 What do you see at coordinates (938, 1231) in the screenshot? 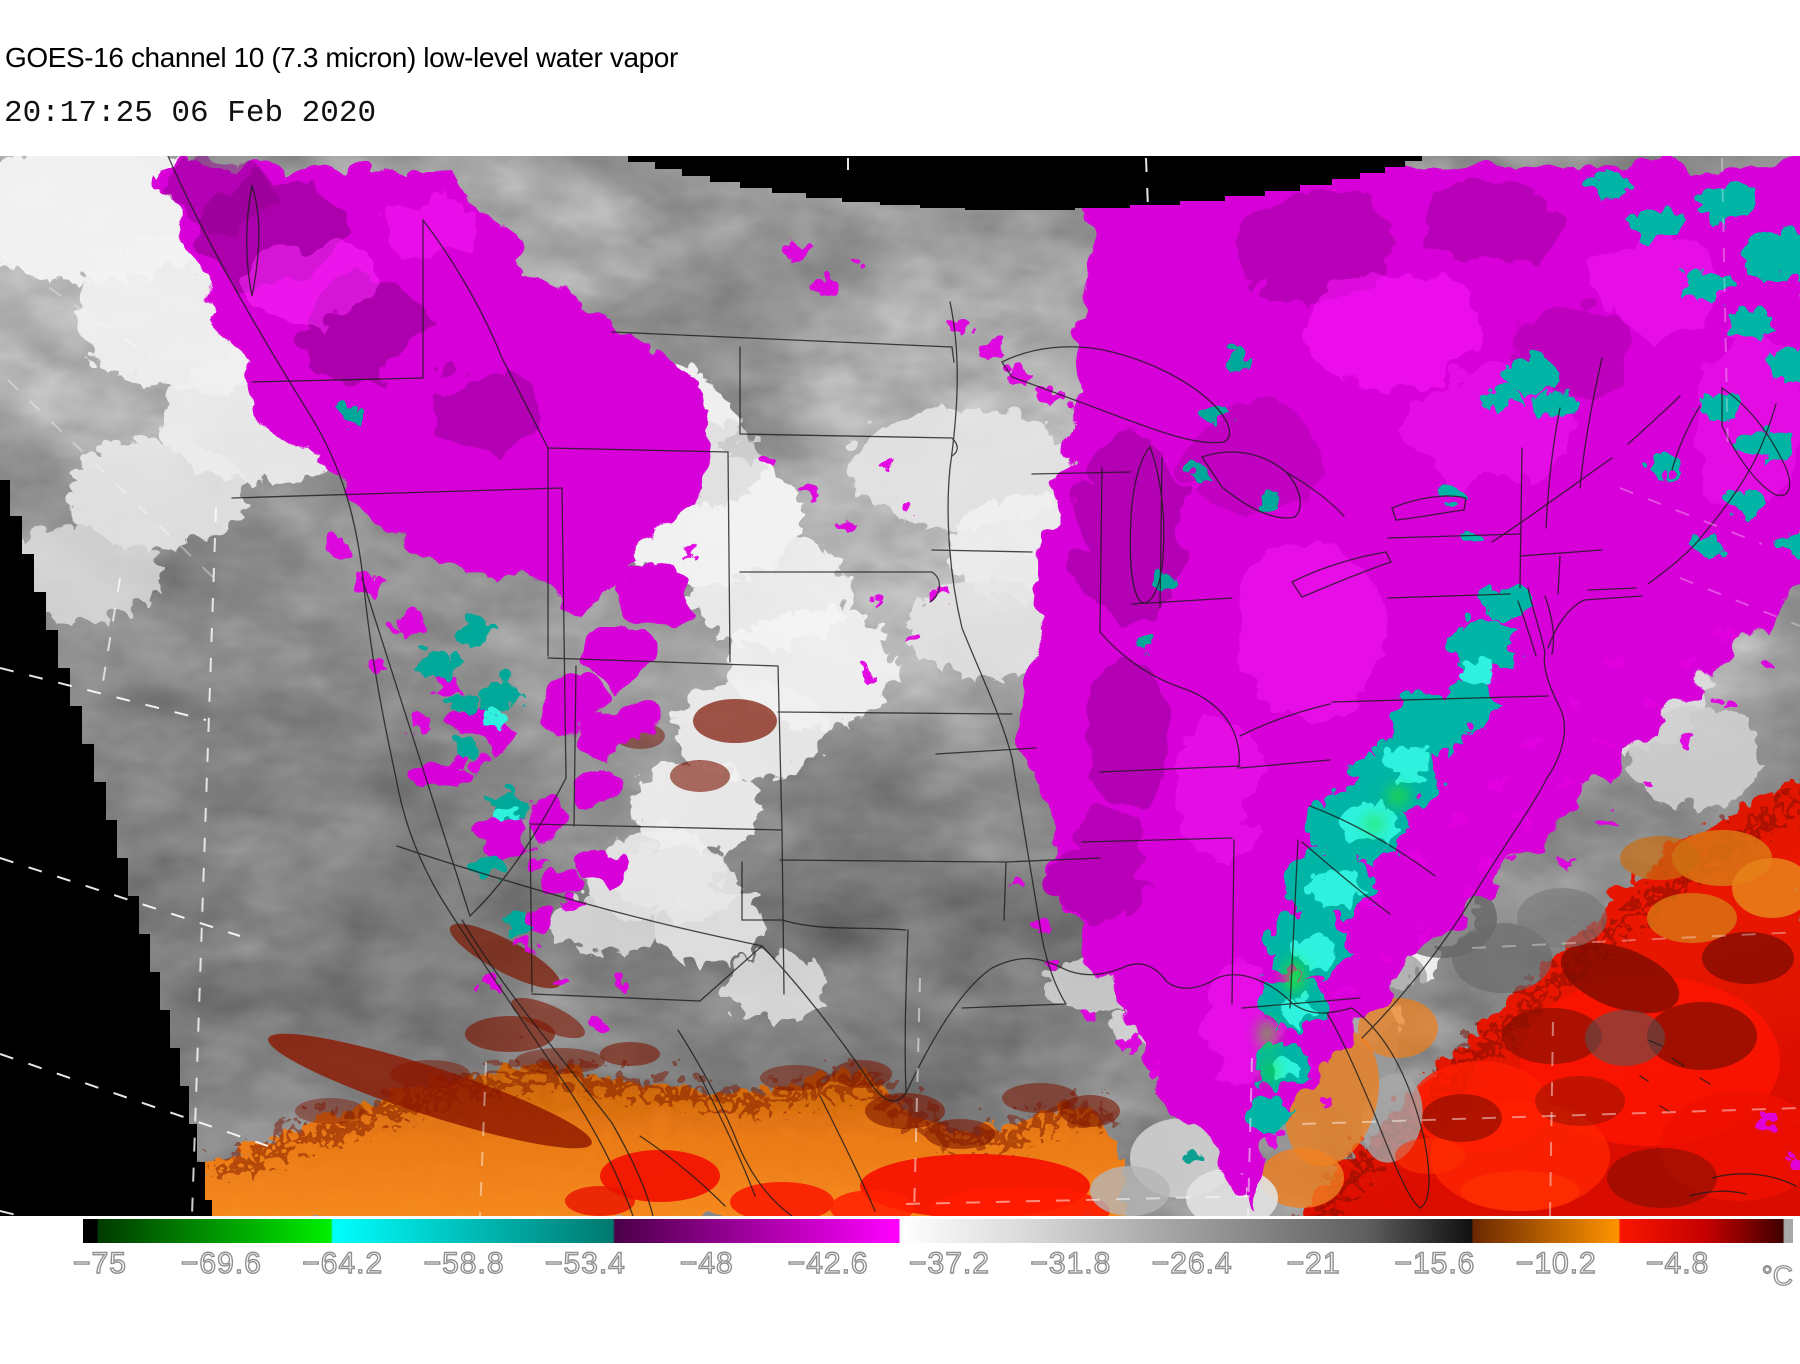
I see `colorbar-gradient` at bounding box center [938, 1231].